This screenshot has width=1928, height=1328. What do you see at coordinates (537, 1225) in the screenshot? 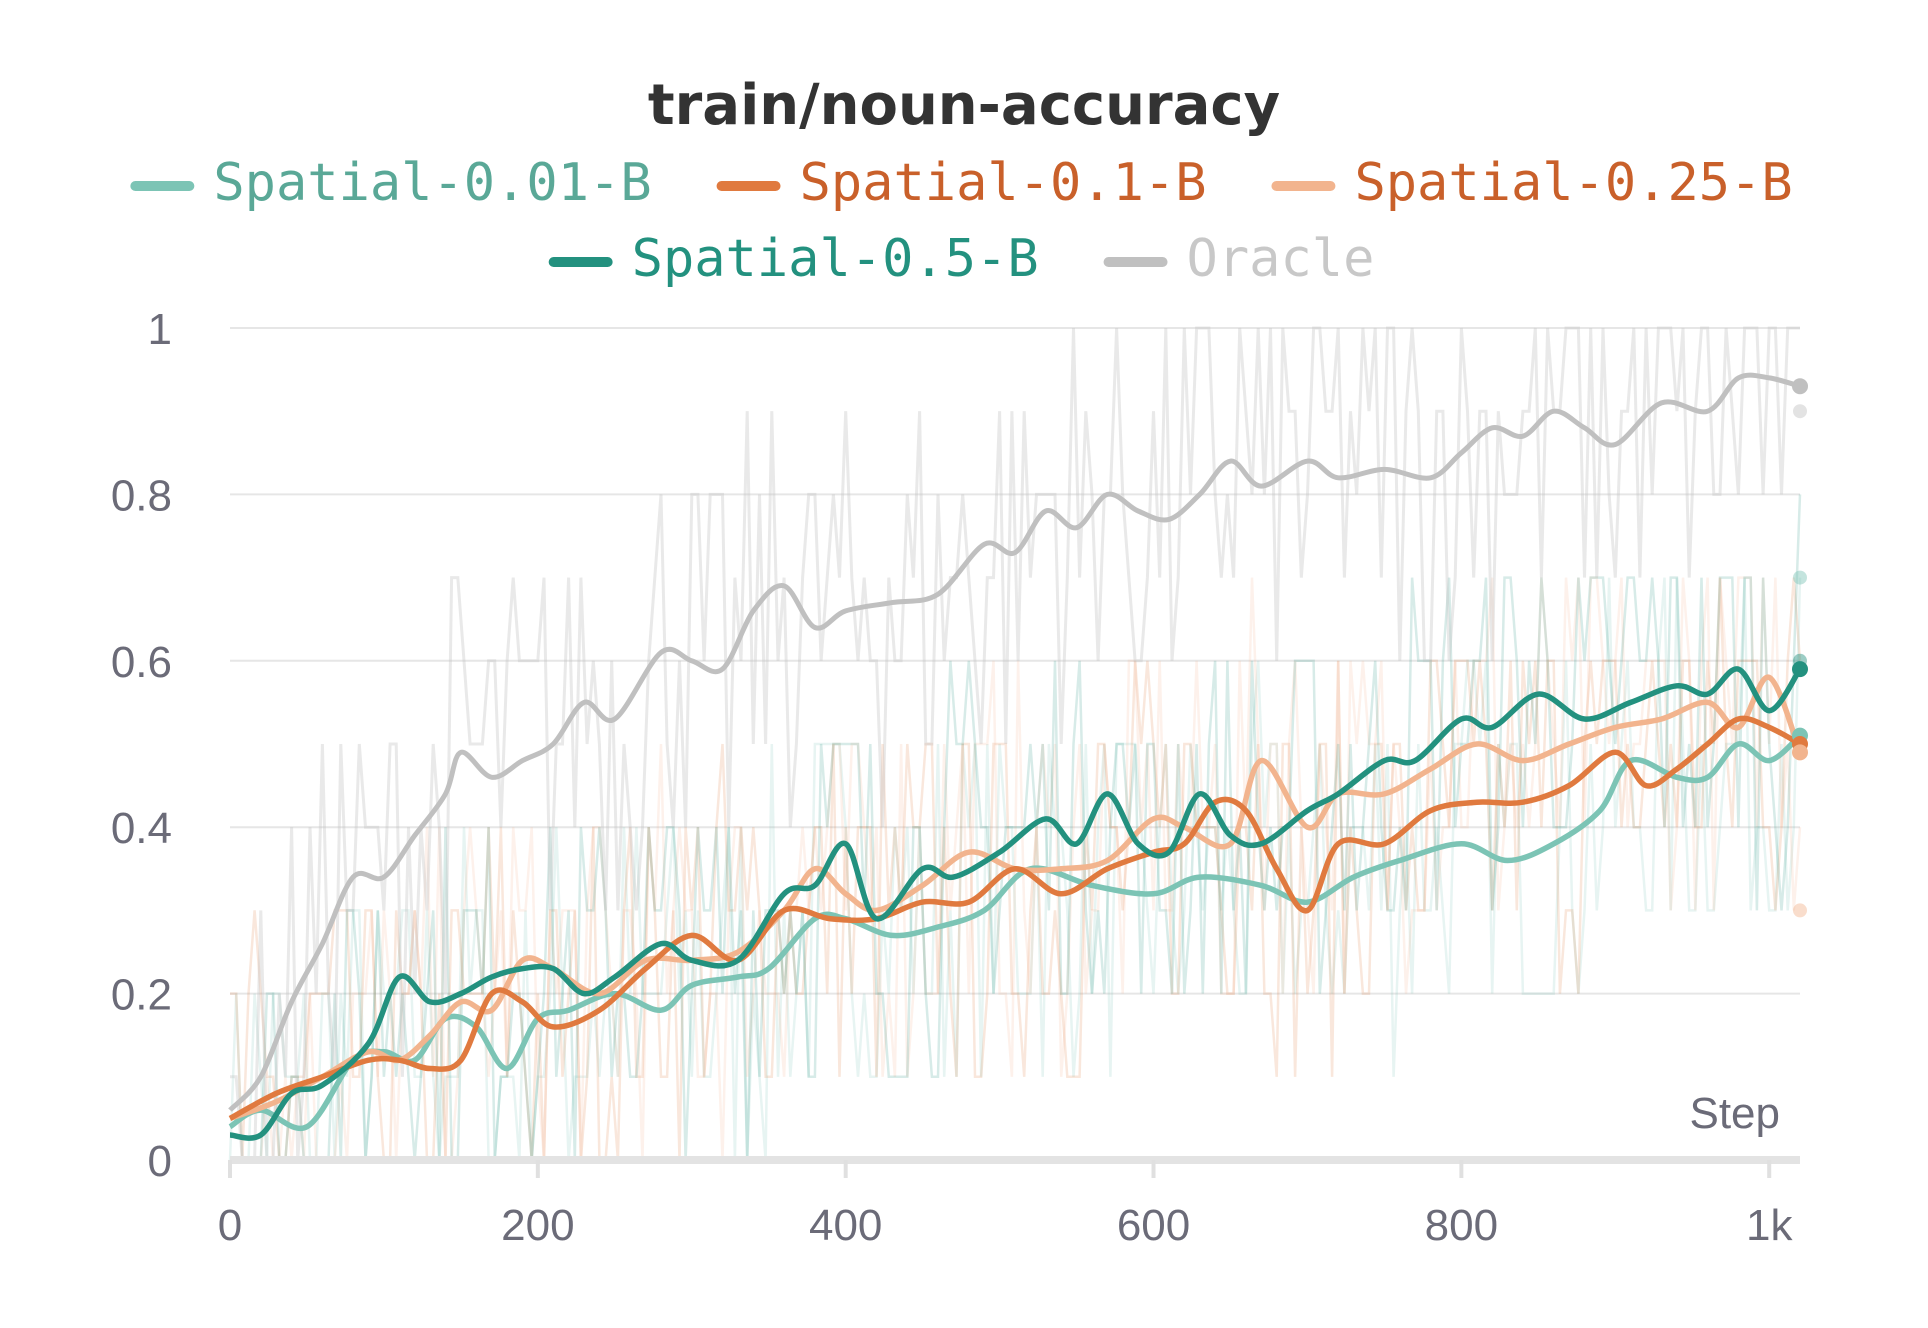
I see `x-tick-label: 200` at bounding box center [537, 1225].